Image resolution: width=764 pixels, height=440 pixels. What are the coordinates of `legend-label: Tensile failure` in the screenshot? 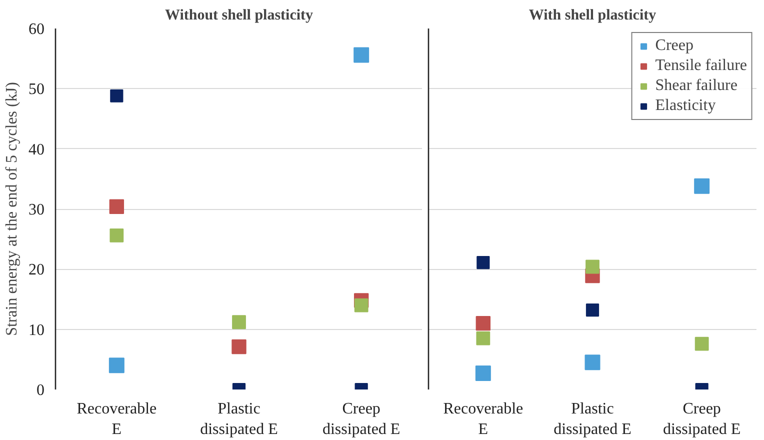 It's located at (701, 66).